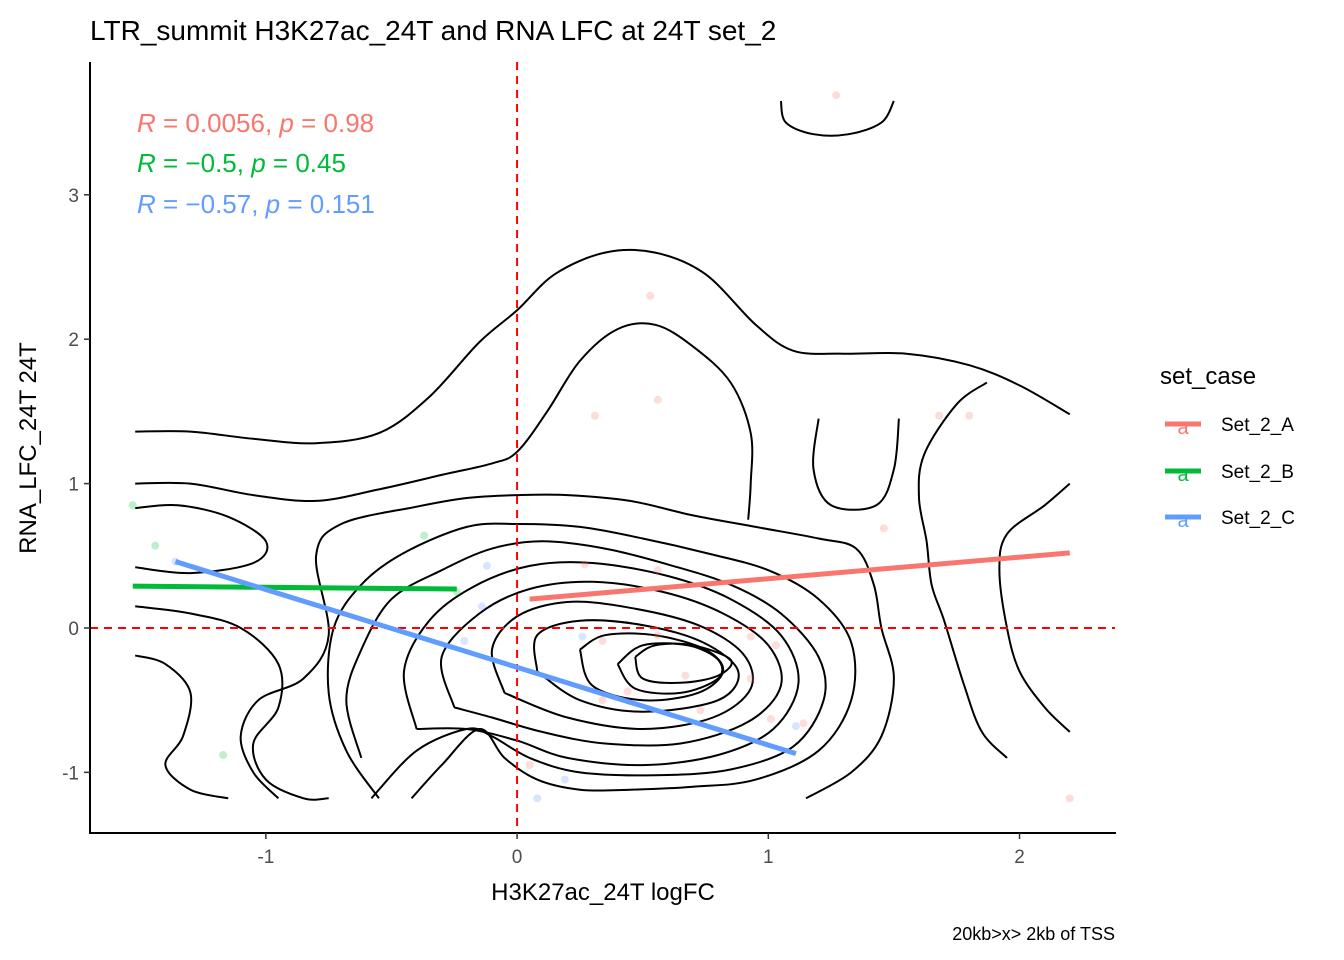  I want to click on legend-label: Set_2_A, so click(1257, 425).